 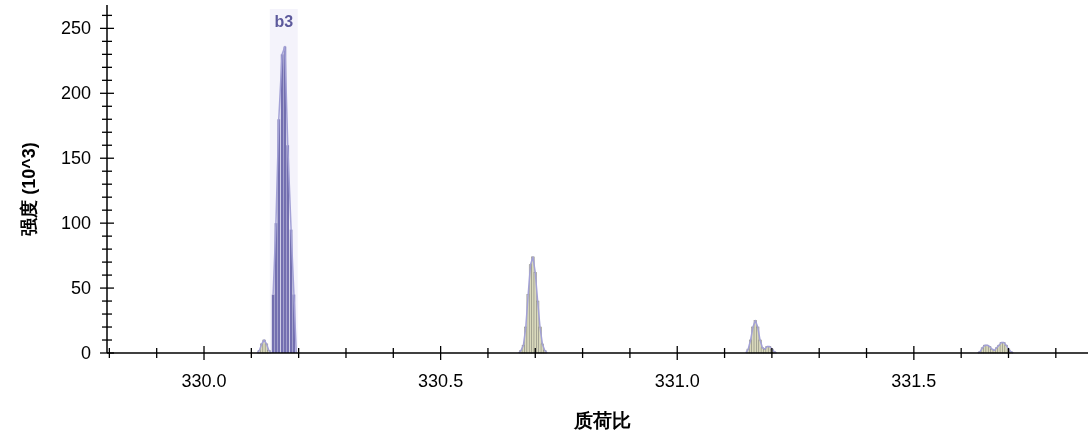 What do you see at coordinates (204, 381) in the screenshot?
I see `x-tick-label: 330.0` at bounding box center [204, 381].